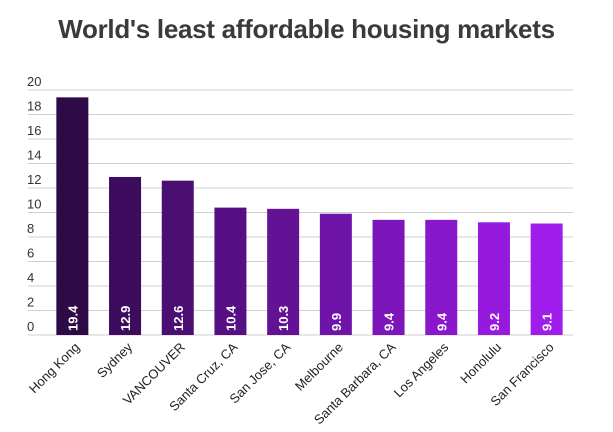  What do you see at coordinates (34, 106) in the screenshot?
I see `y-tick-label: 18` at bounding box center [34, 106].